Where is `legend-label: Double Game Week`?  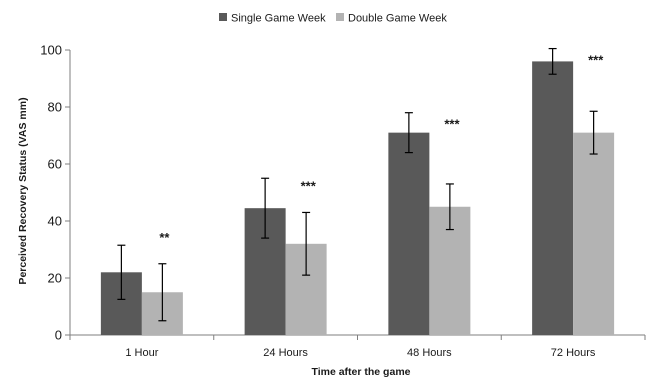 legend-label: Double Game Week is located at coordinates (397, 19).